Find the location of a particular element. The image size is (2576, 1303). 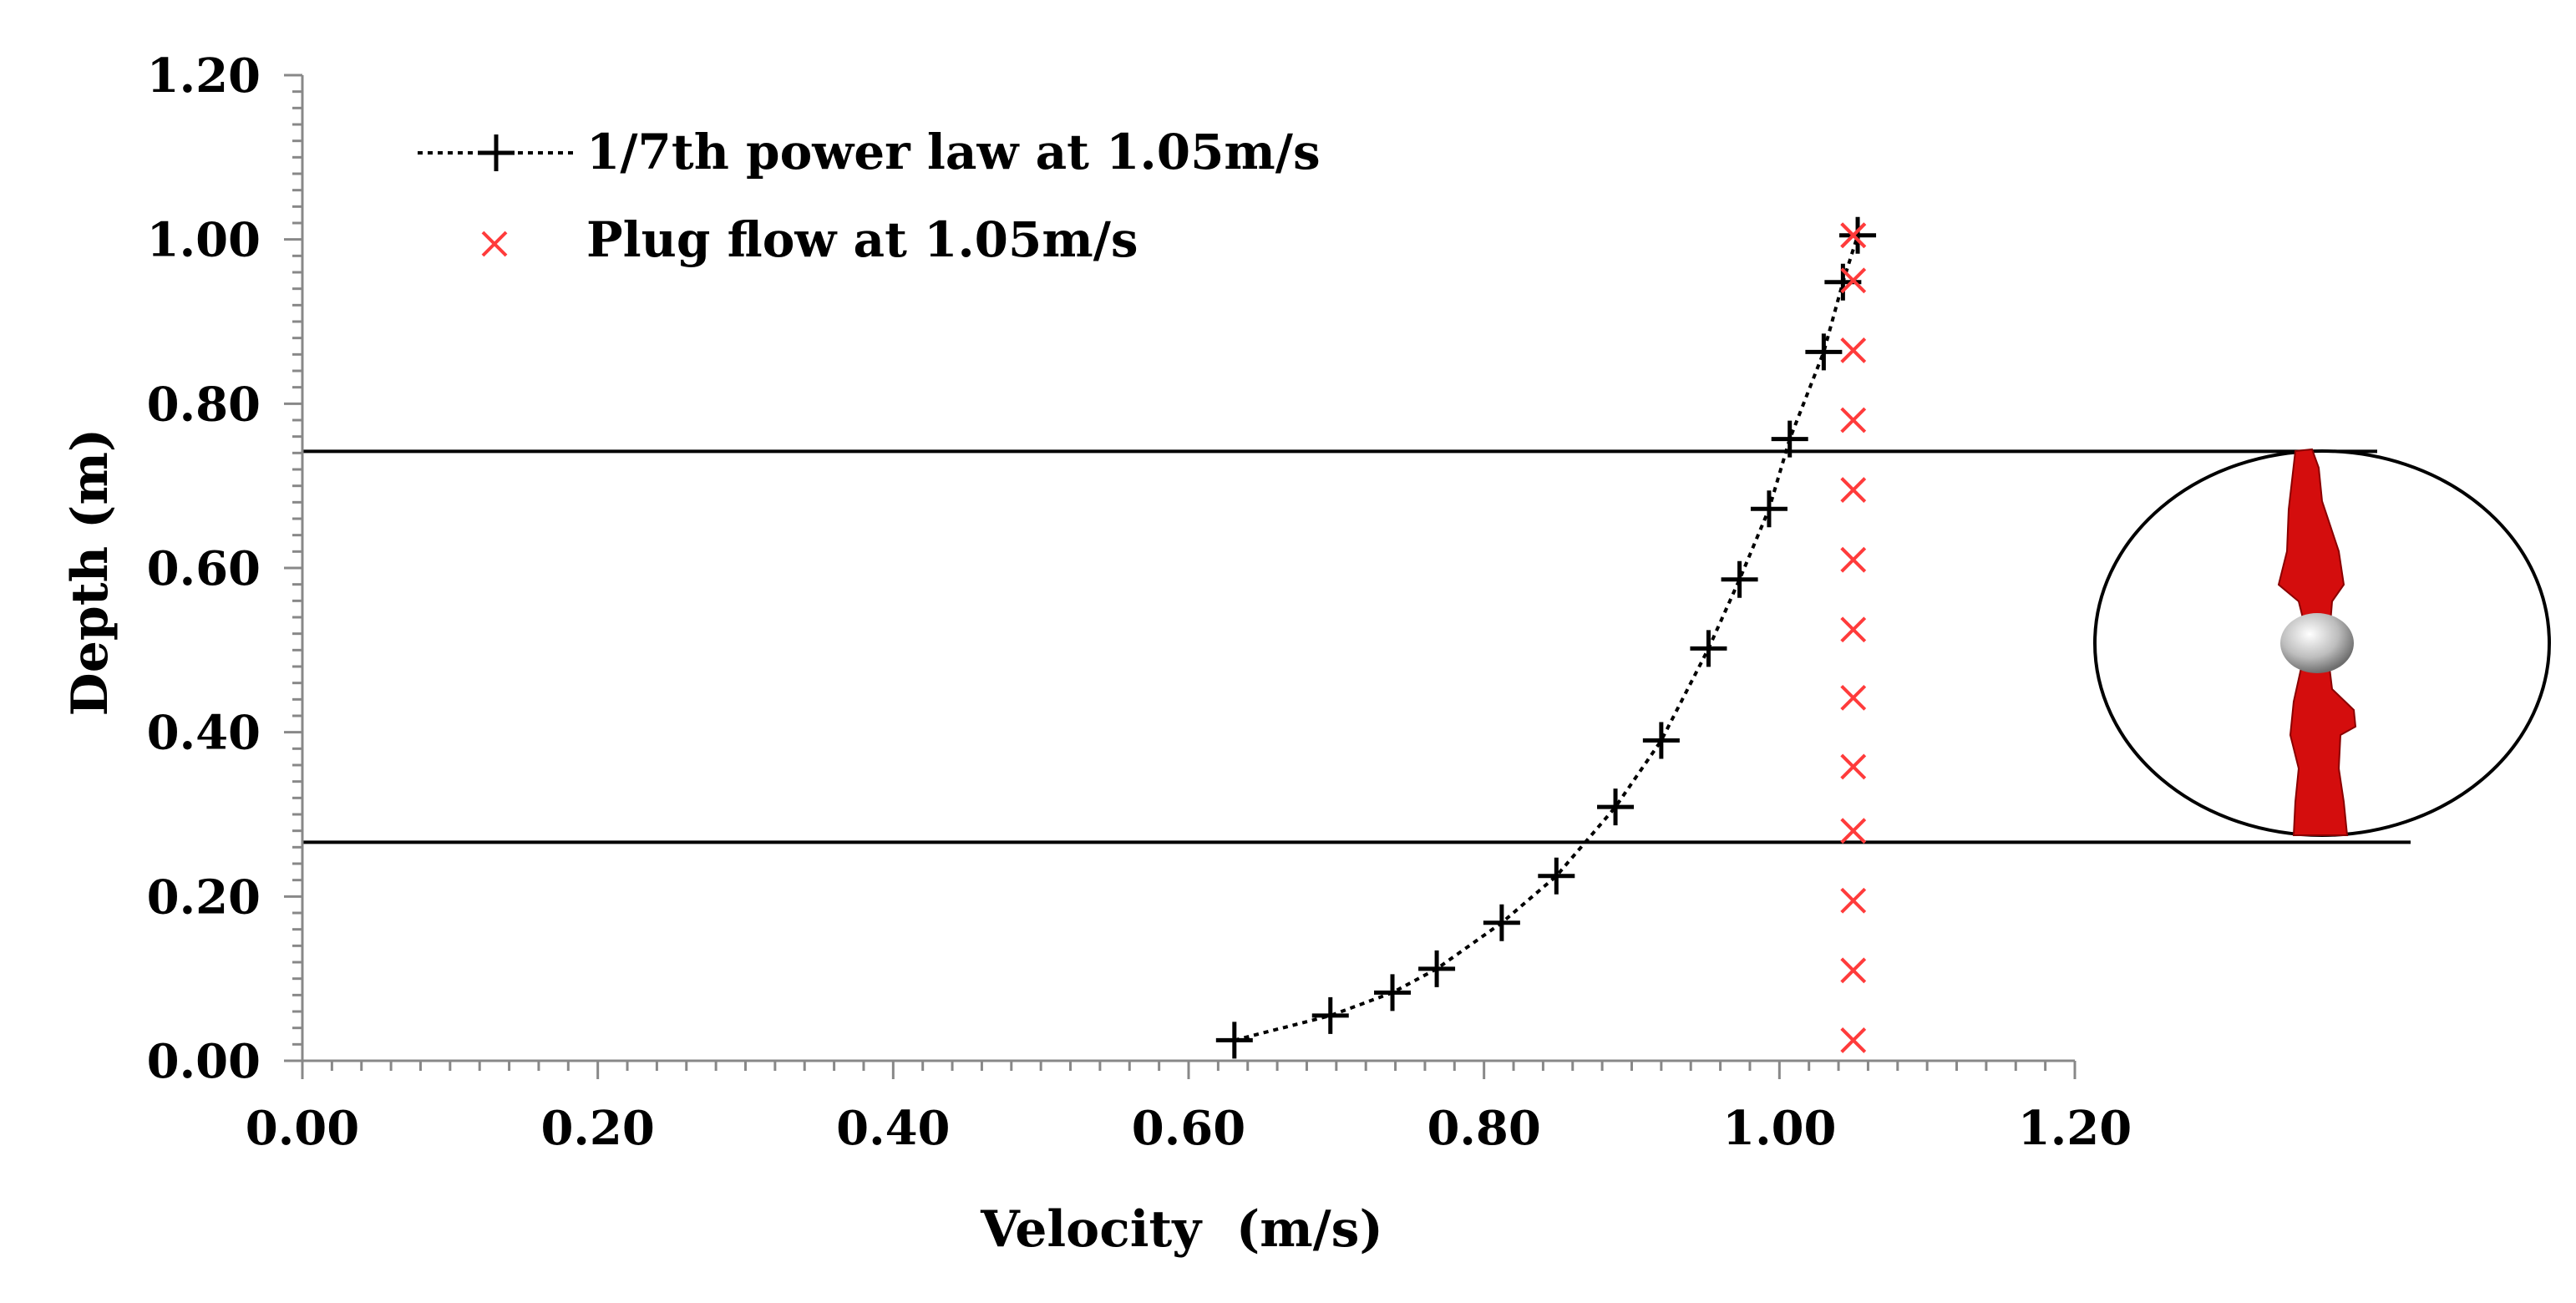

turbine-rotor-icon is located at coordinates (2322, 642).